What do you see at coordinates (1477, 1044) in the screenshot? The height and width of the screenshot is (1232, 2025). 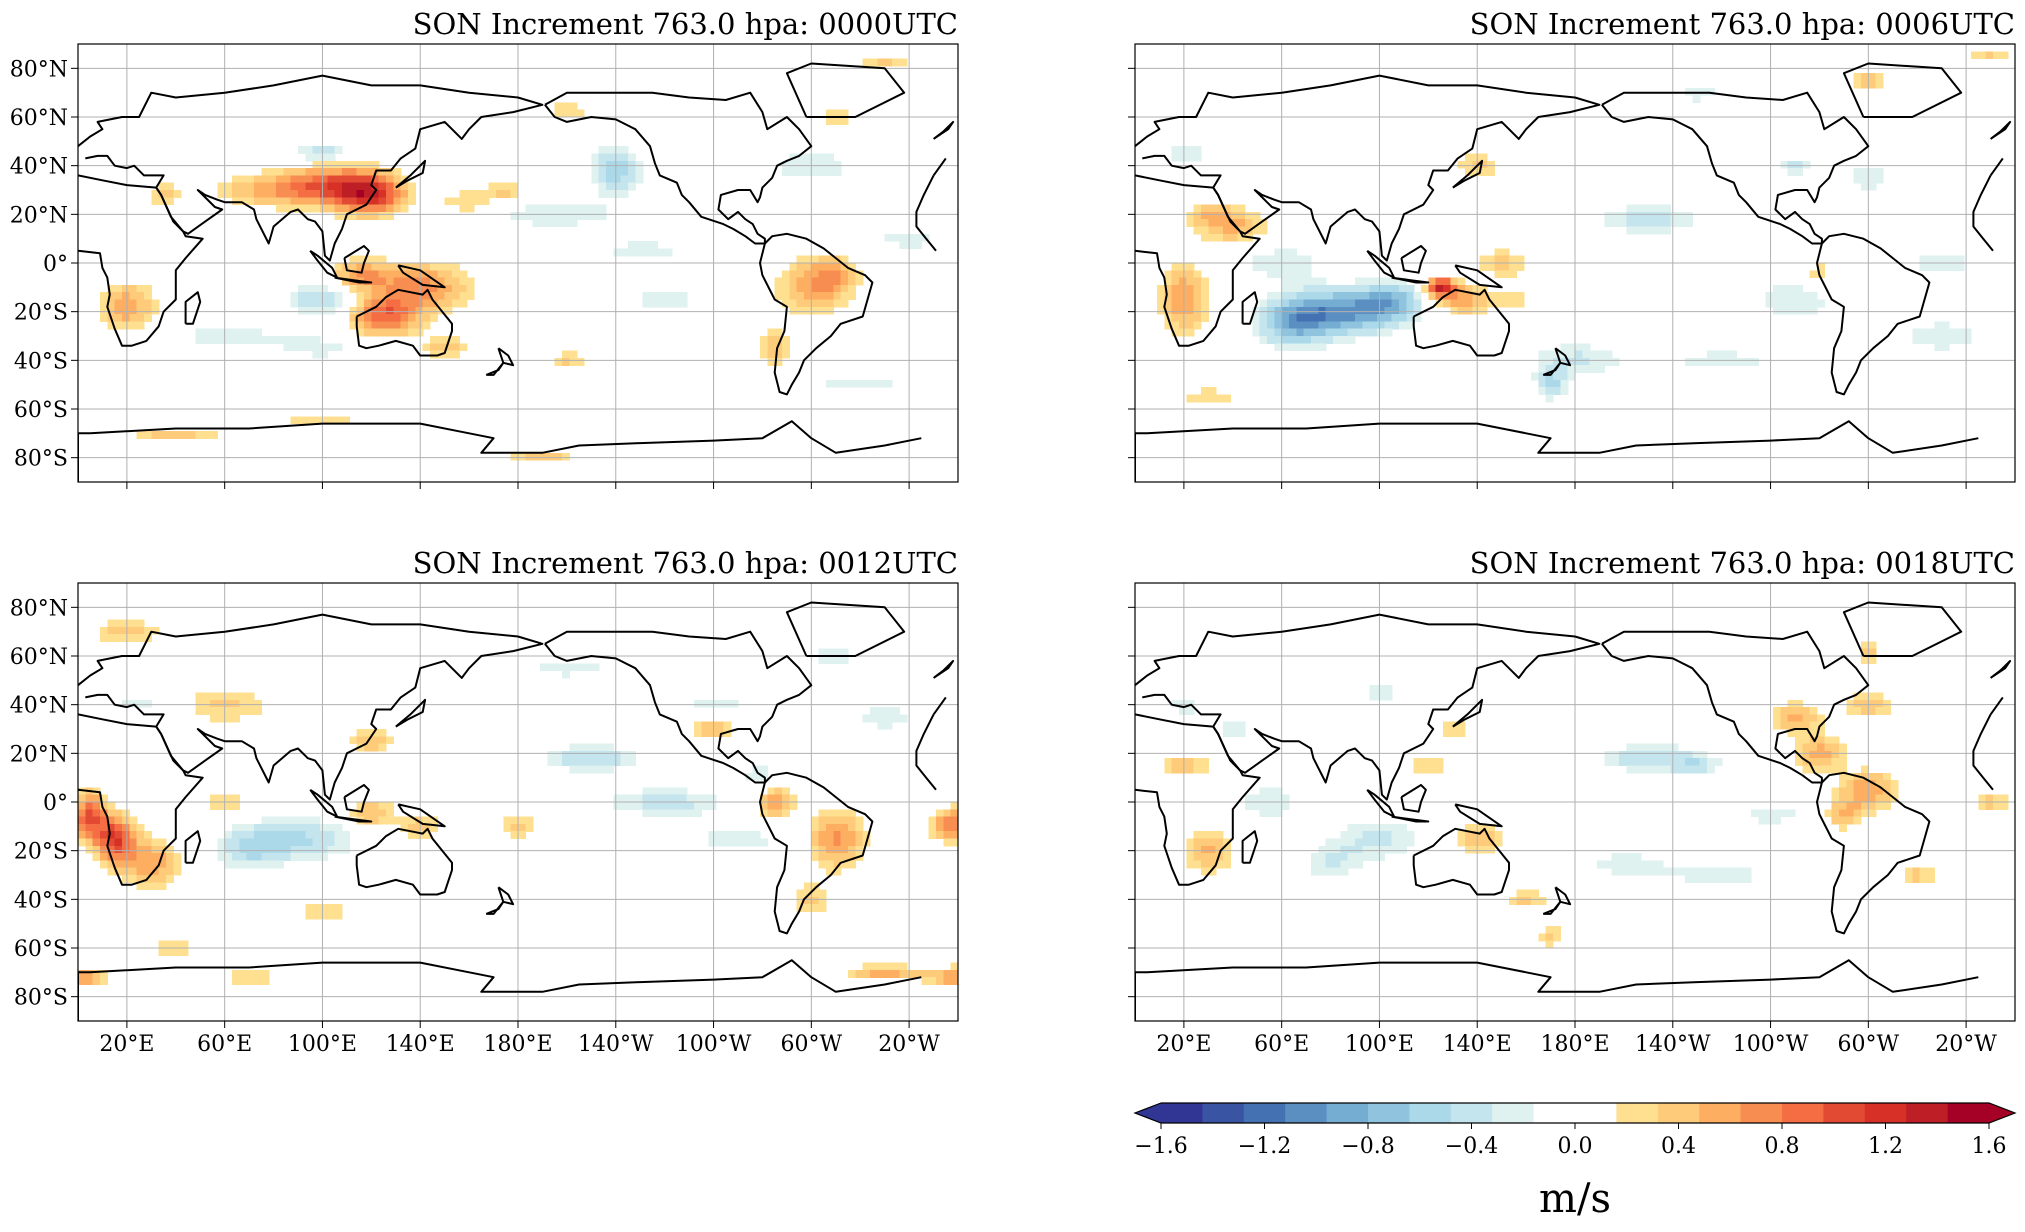 I see `x-tick-label: 140°E` at bounding box center [1477, 1044].